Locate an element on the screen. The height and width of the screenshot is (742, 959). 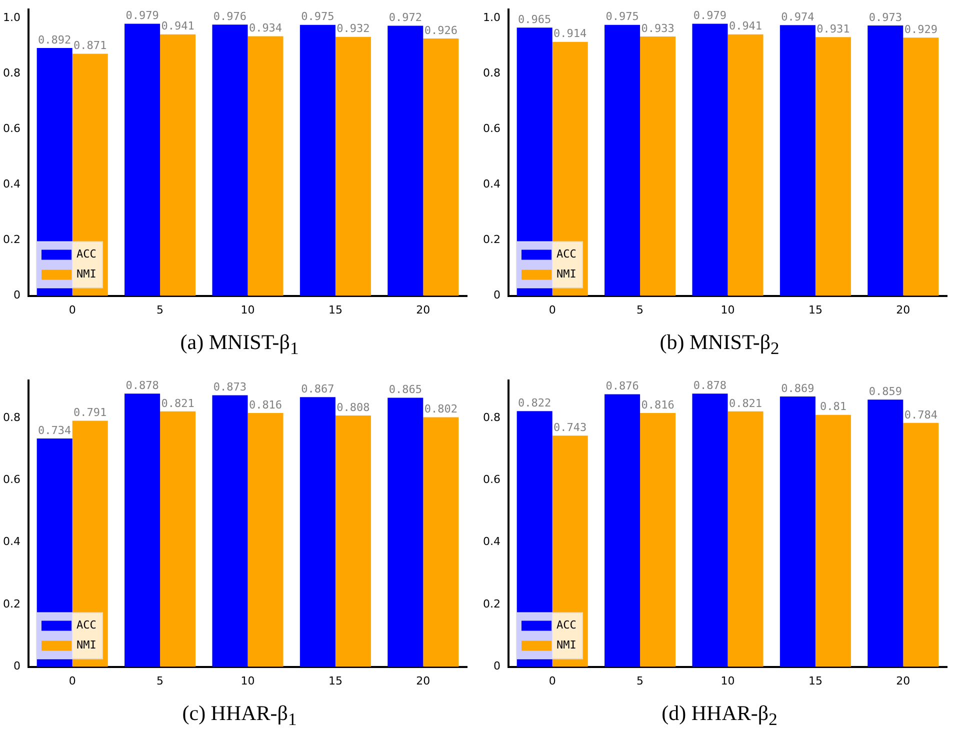
data-label: 0.932 is located at coordinates (353, 29).